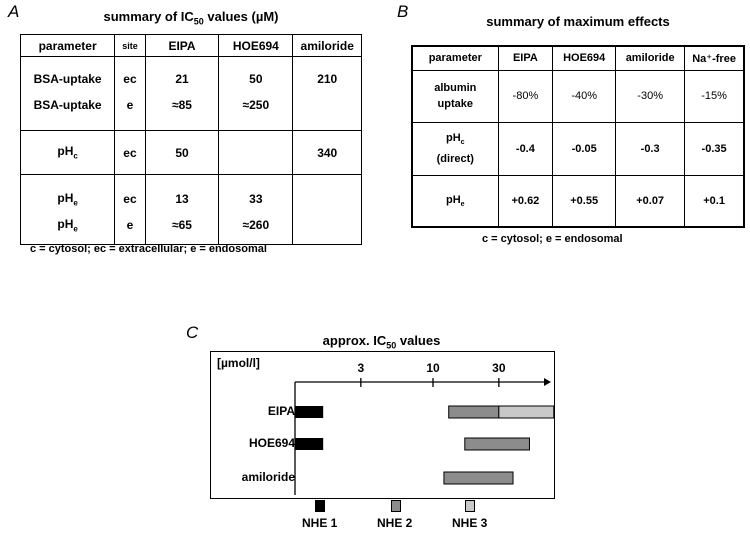 The width and height of the screenshot is (750, 535). I want to click on value-cell: -40%, so click(584, 96).